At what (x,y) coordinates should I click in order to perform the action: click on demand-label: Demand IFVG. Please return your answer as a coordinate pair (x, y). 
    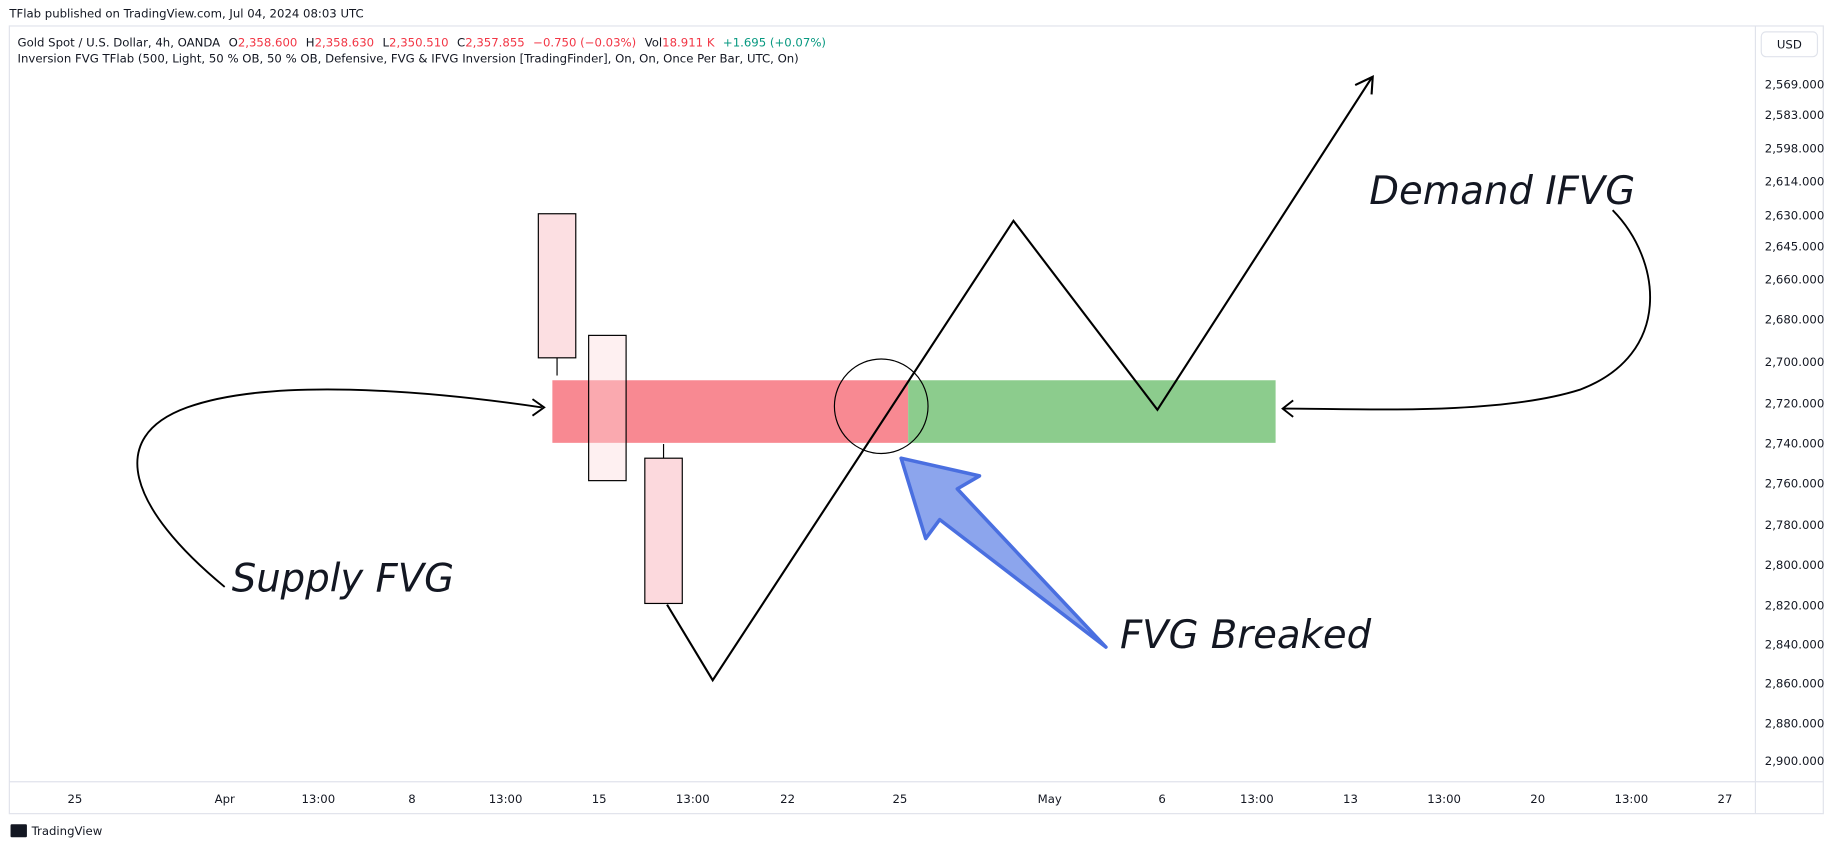
    Looking at the image, I should click on (1502, 191).